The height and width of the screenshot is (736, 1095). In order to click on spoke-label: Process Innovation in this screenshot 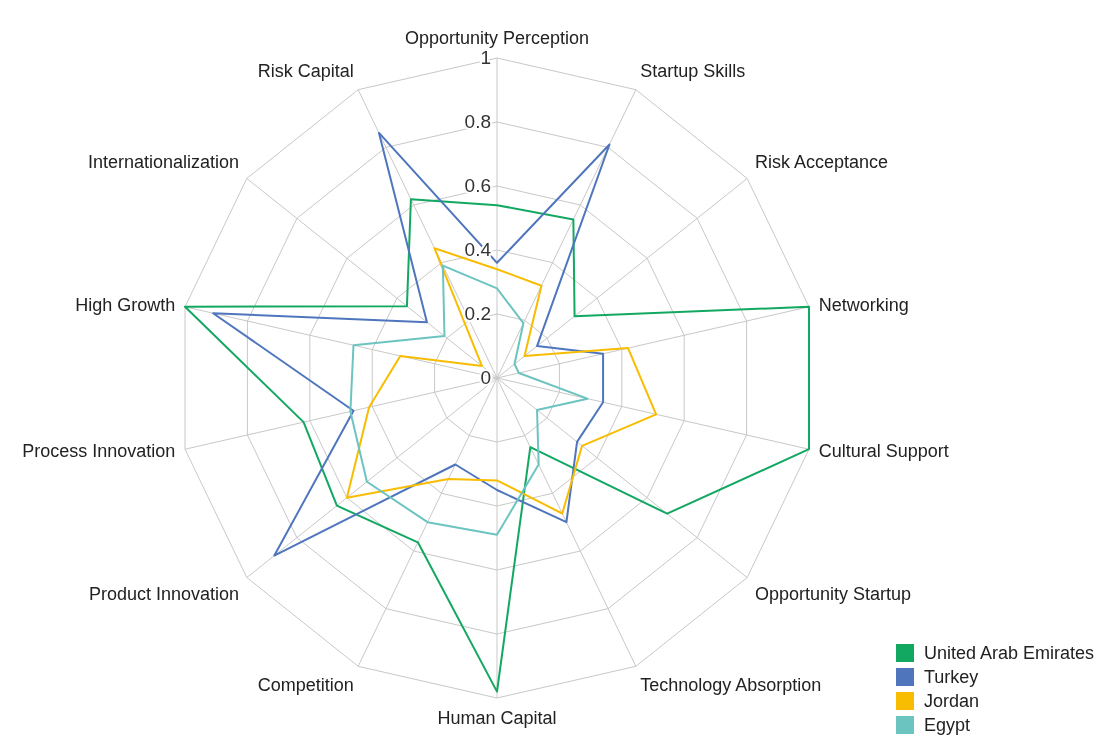, I will do `click(99, 451)`.